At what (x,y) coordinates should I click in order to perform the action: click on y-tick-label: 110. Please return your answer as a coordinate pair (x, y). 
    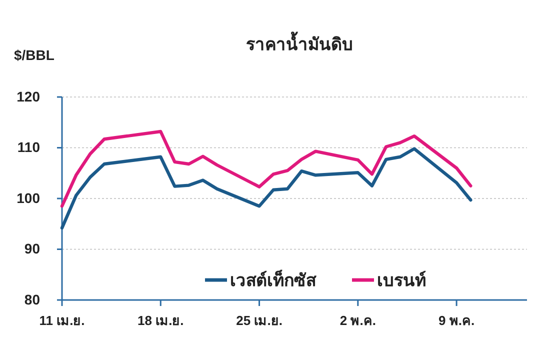
    Looking at the image, I should click on (28, 147).